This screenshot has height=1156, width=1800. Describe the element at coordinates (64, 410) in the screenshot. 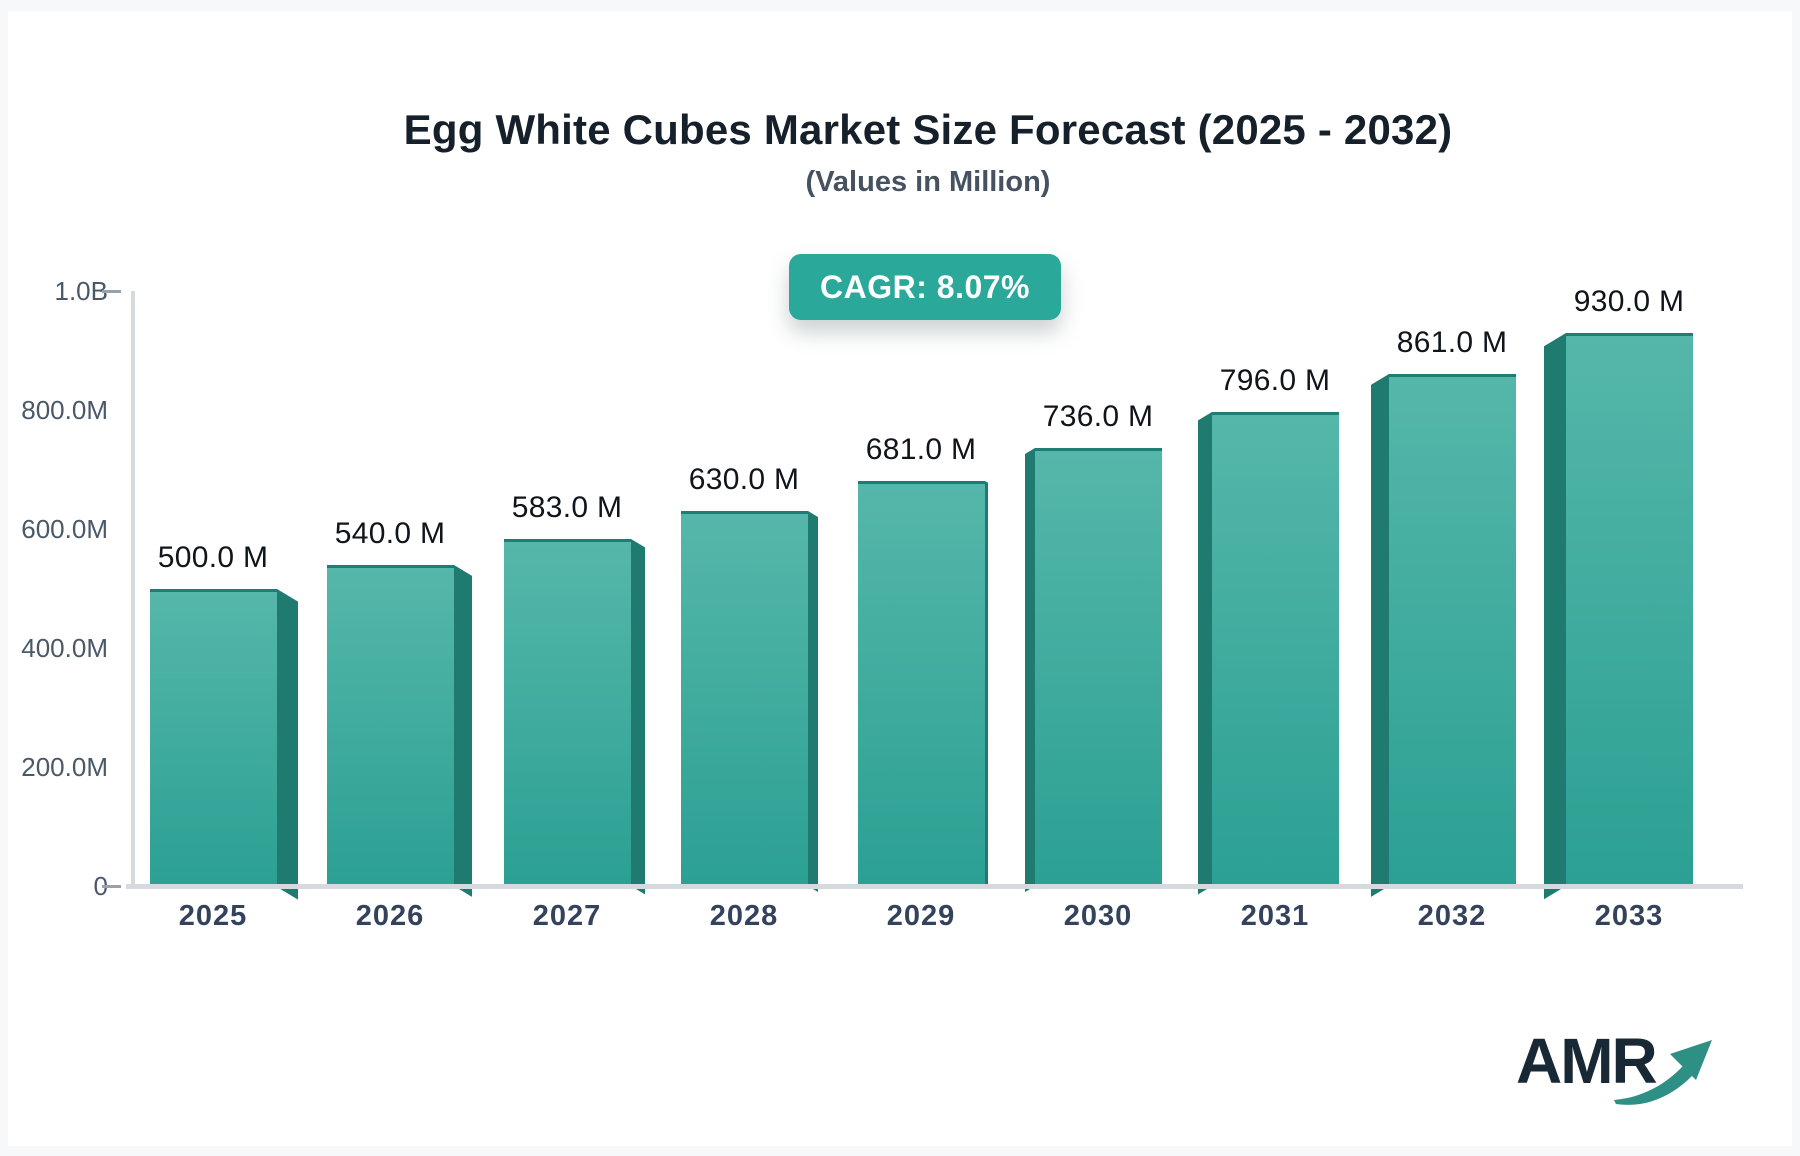

I see `y-axis-label: 800.0M` at that location.